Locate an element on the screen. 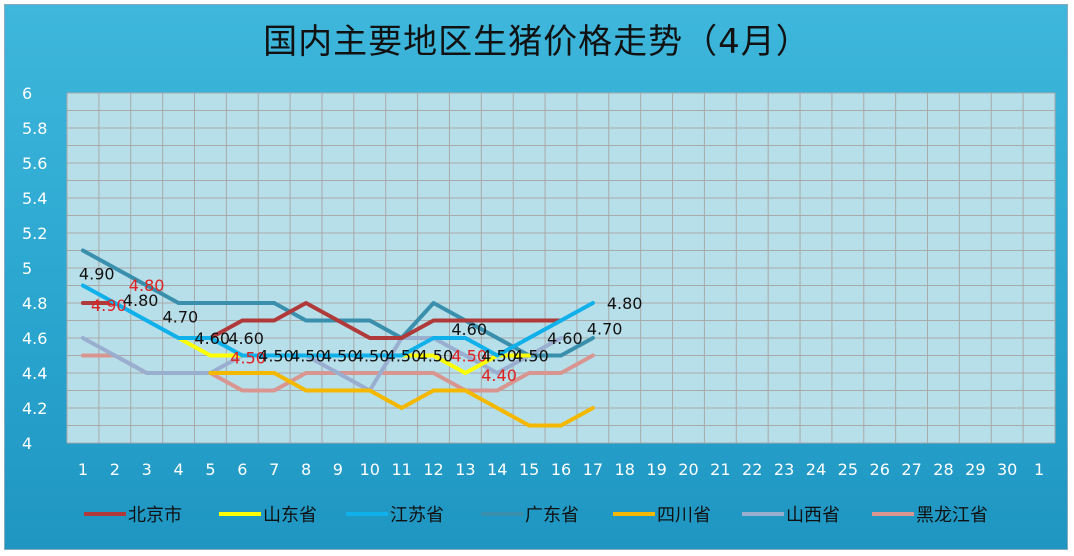 The height and width of the screenshot is (556, 1074). legend-label: 黑龙江省 is located at coordinates (952, 515).